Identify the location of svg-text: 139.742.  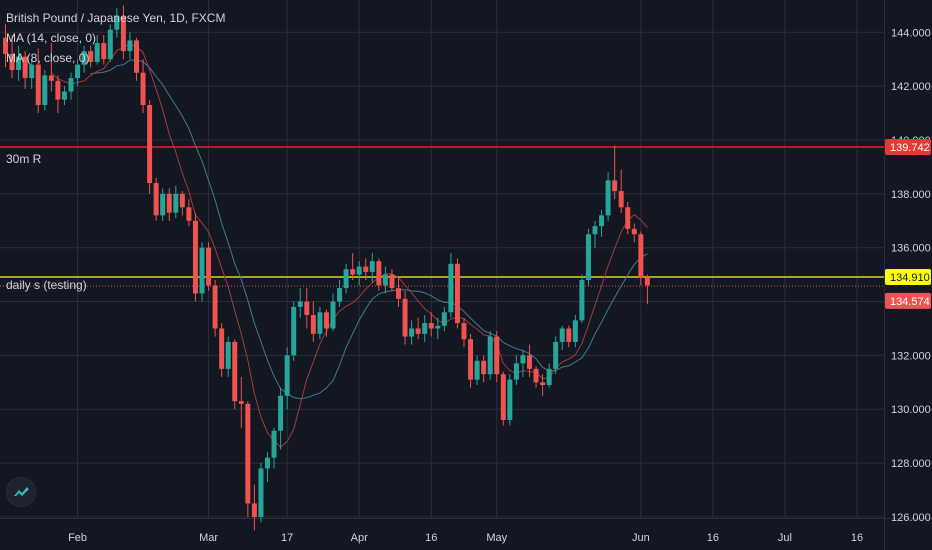
(910, 148).